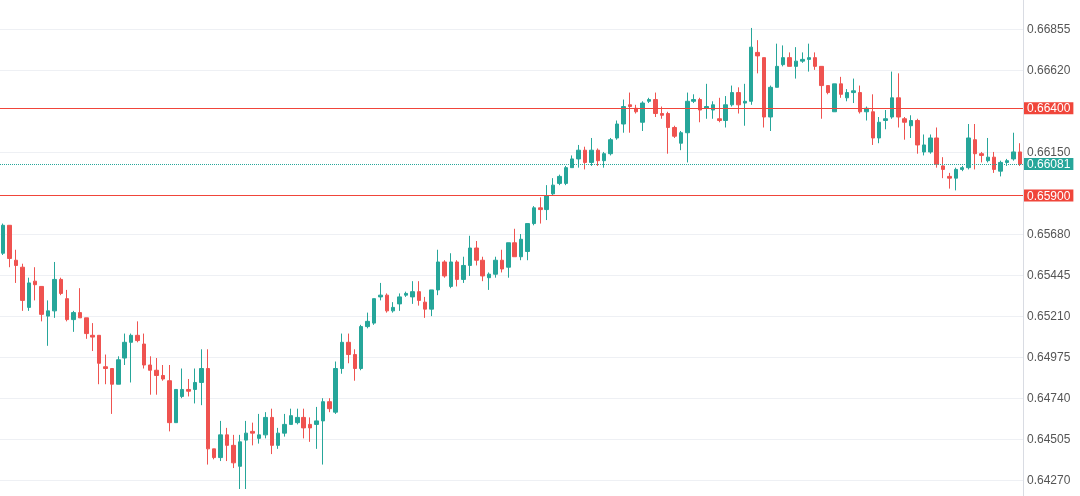 This screenshot has width=1080, height=496. What do you see at coordinates (1049, 28) in the screenshot?
I see `y-tick-label: 0.66855` at bounding box center [1049, 28].